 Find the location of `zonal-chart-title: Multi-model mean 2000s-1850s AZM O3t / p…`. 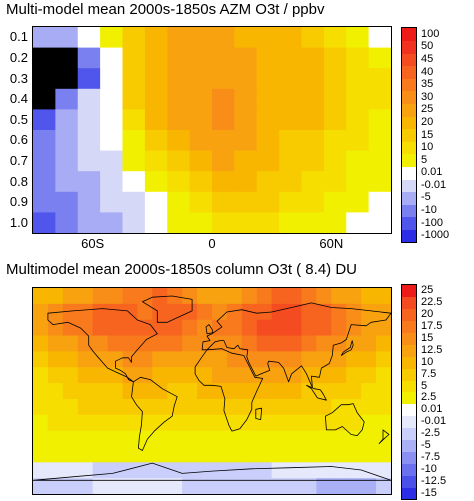

zonal-chart-title: Multi-model mean 2000s-1850s AZM O3t / p… is located at coordinates (165, 9).